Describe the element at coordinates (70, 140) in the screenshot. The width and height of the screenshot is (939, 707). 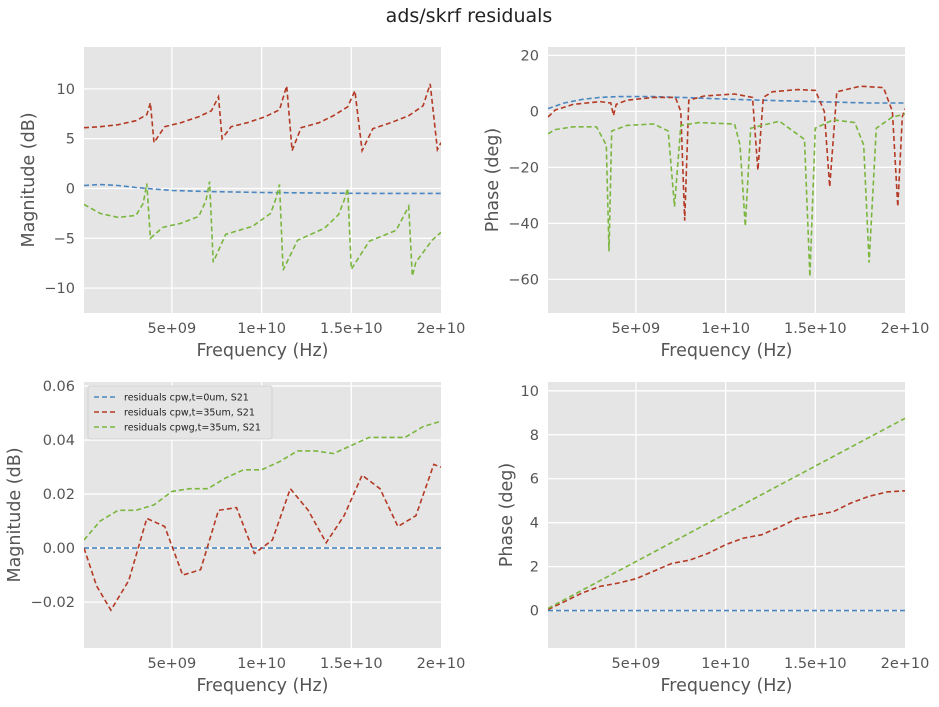
I see `y-tick-label: 5` at that location.